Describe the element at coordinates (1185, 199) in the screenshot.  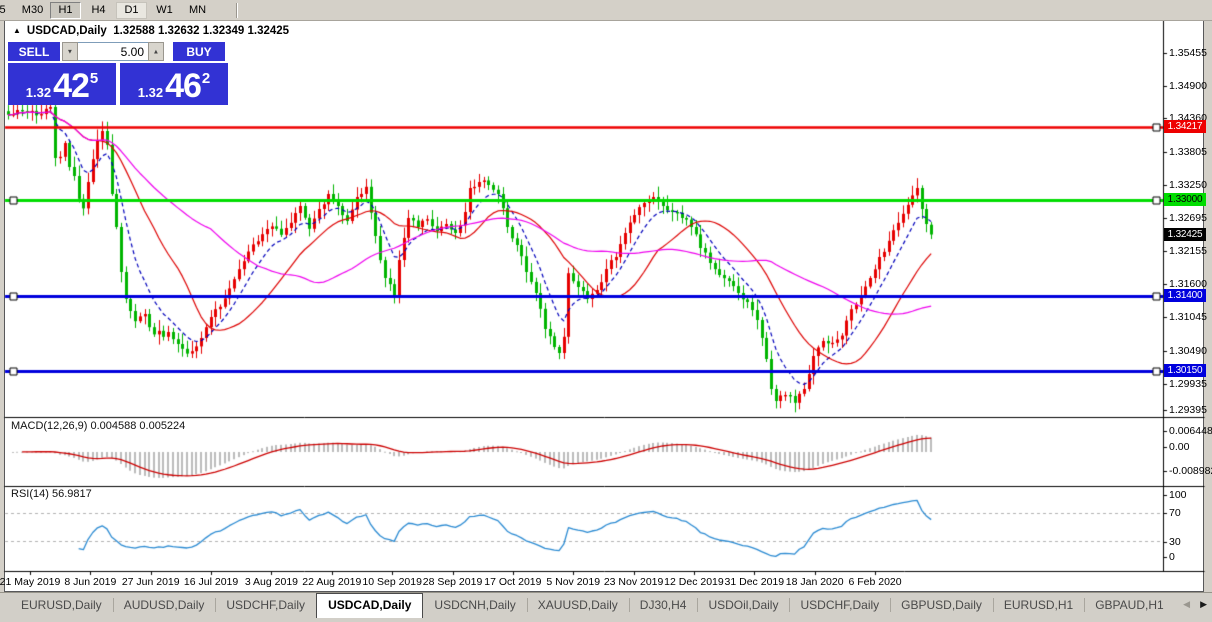
I see `hline-price-badge: 1.33000` at that location.